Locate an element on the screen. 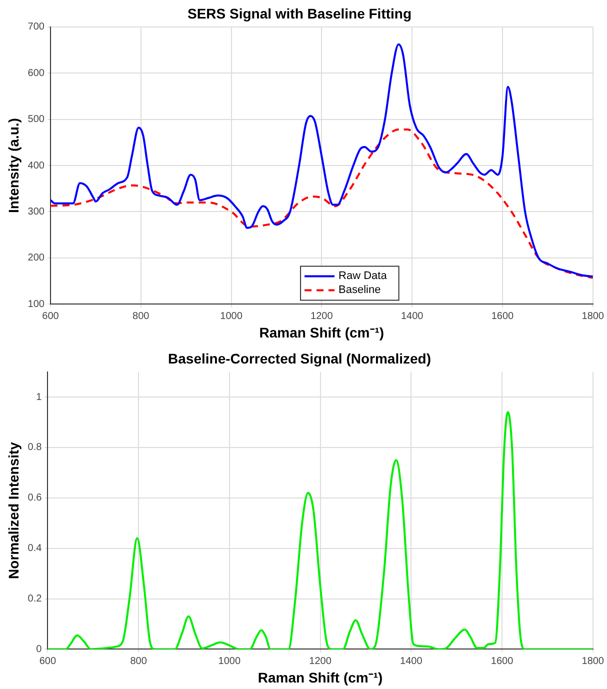 This screenshot has width=607, height=689. y-tick-label: 0.8 is located at coordinates (35, 447).